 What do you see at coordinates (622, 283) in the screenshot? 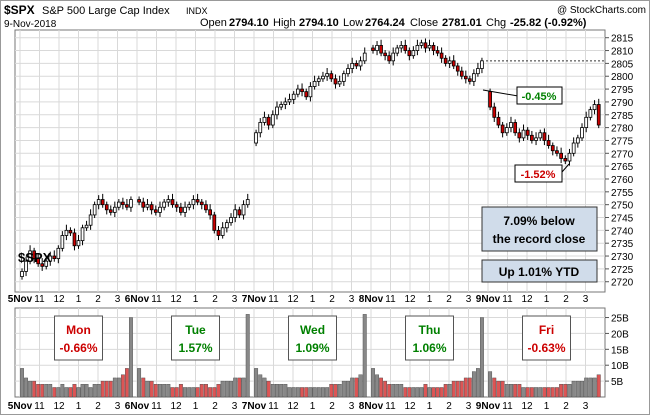
I see `price-tick-label: 2720` at bounding box center [622, 283].